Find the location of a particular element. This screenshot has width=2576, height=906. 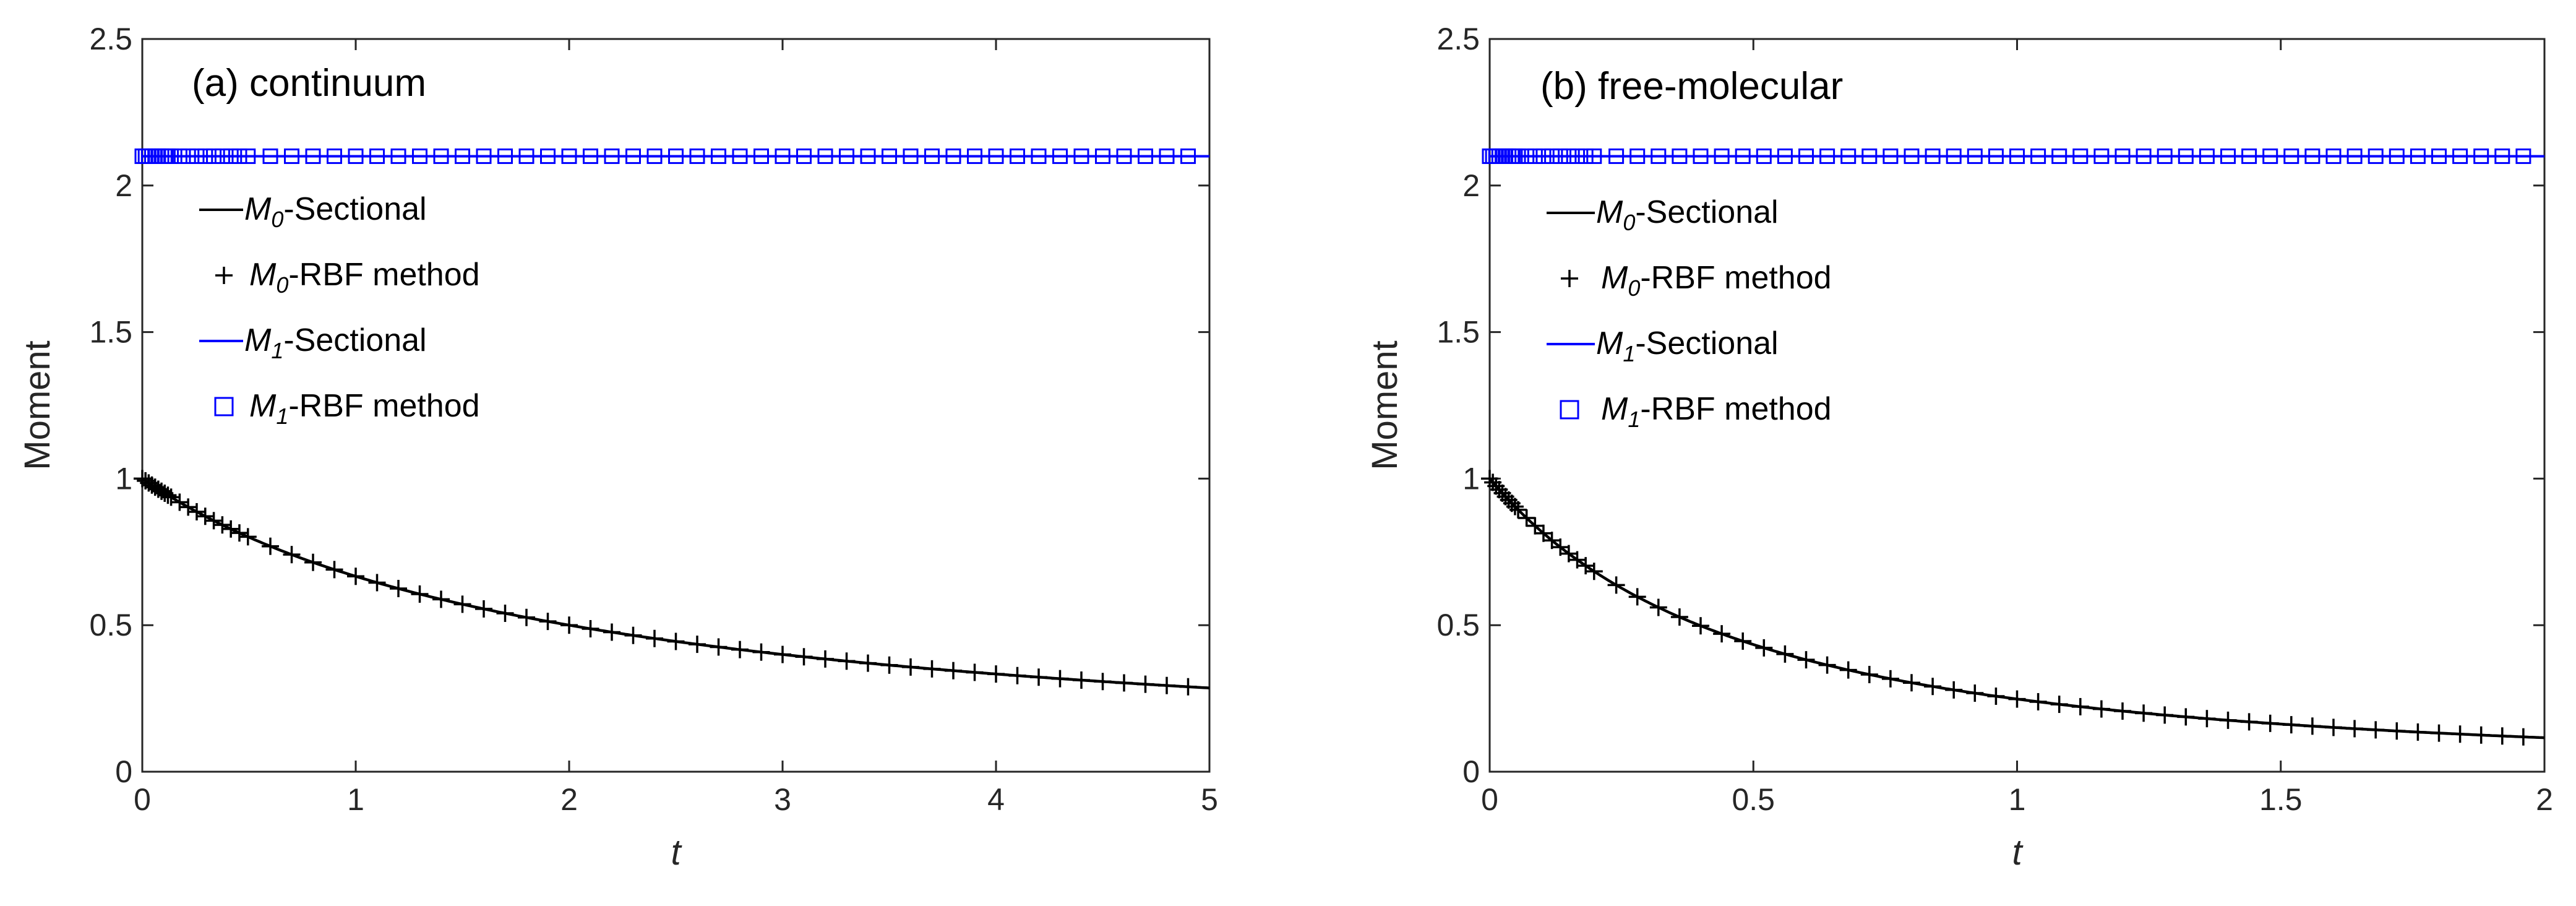

x-tick-label: 1 is located at coordinates (2018, 799).